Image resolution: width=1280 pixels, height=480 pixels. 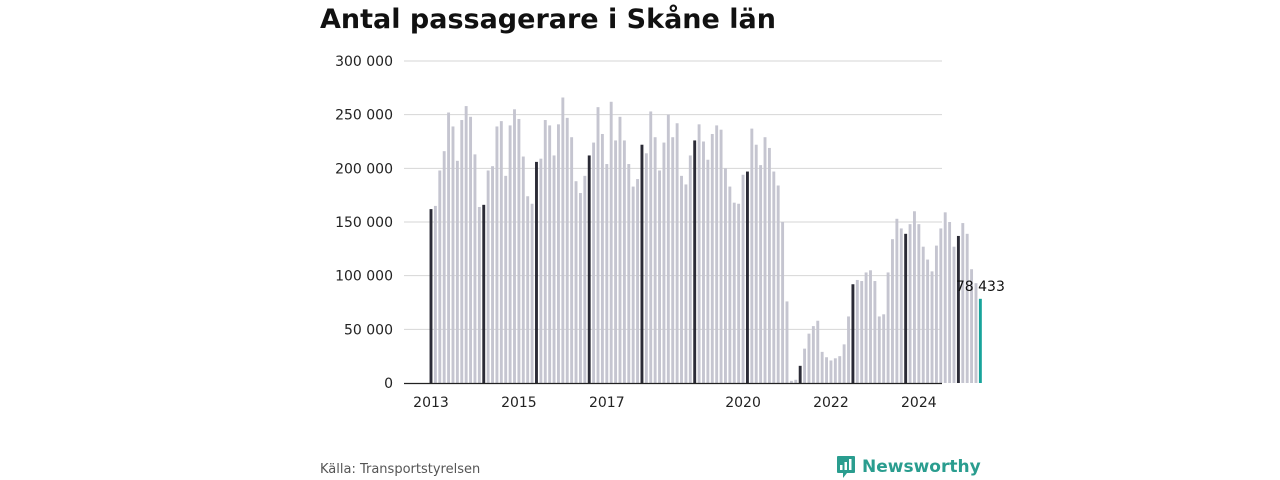 What do you see at coordinates (364, 62) in the screenshot?
I see `y-tick-label: 300 000` at bounding box center [364, 62].